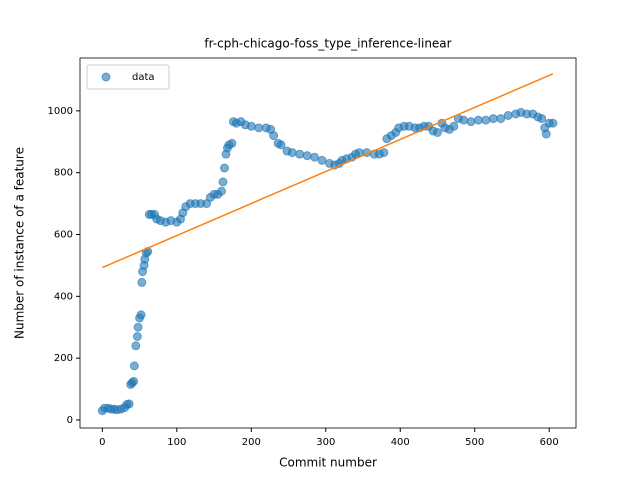 This screenshot has width=640, height=480. I want to click on x-tick-label: 400, so click(400, 442).